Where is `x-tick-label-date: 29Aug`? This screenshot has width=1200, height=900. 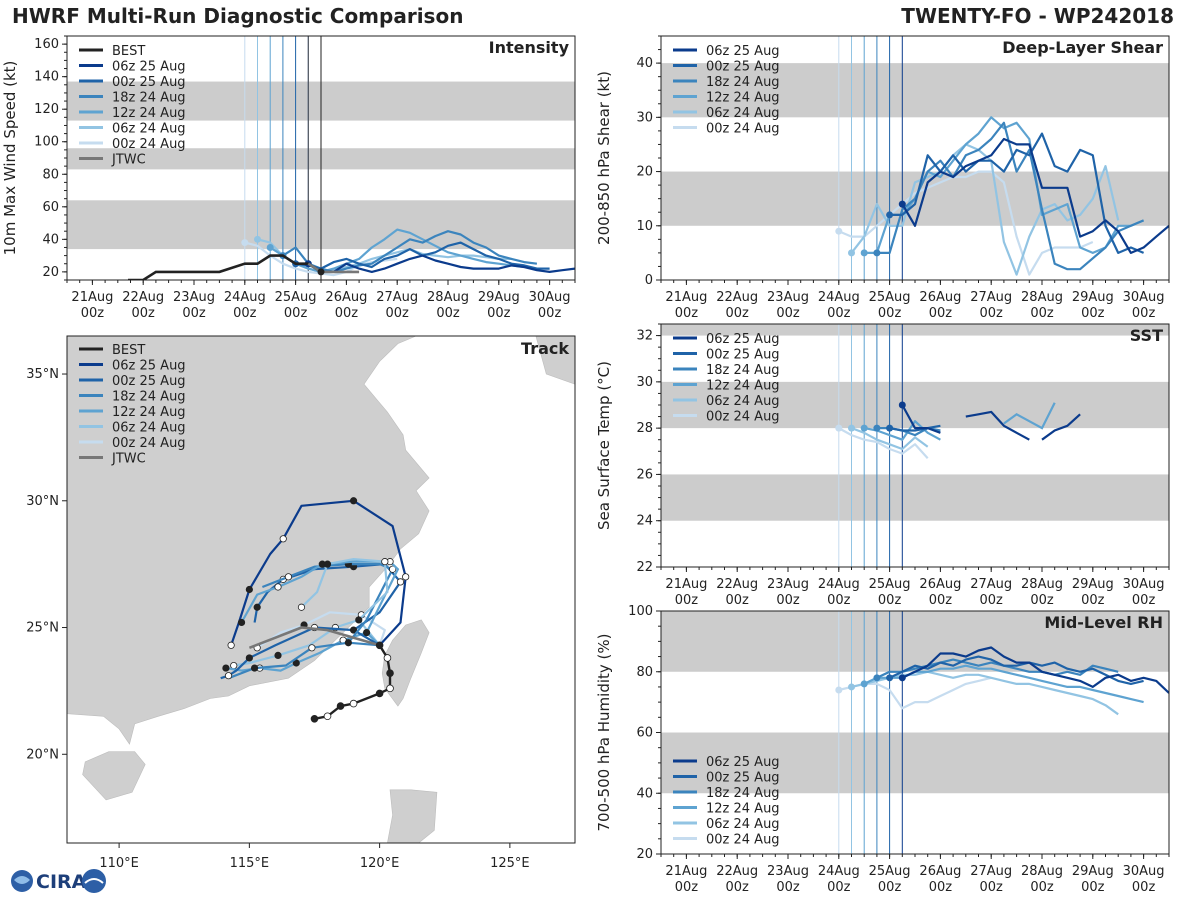 x-tick-label-date: 29Aug is located at coordinates (1093, 297).